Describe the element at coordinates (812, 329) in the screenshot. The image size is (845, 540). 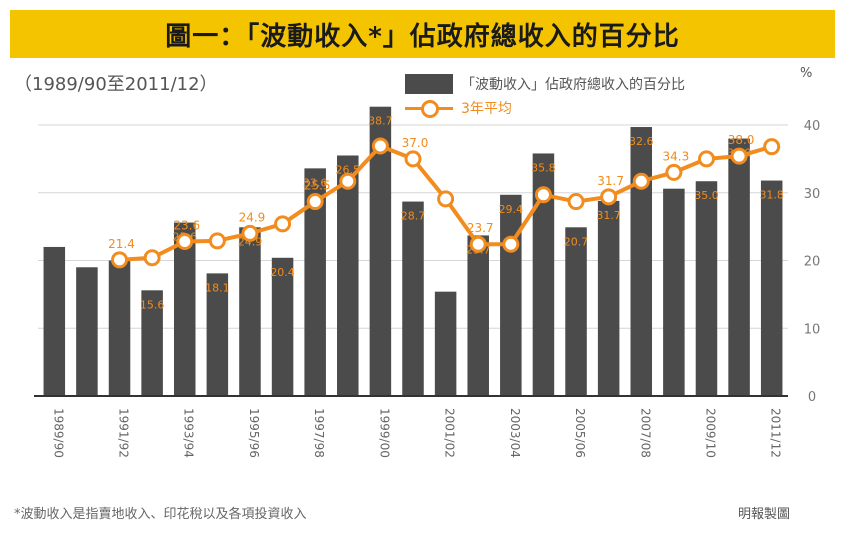
I see `y-tick-label: 10` at that location.